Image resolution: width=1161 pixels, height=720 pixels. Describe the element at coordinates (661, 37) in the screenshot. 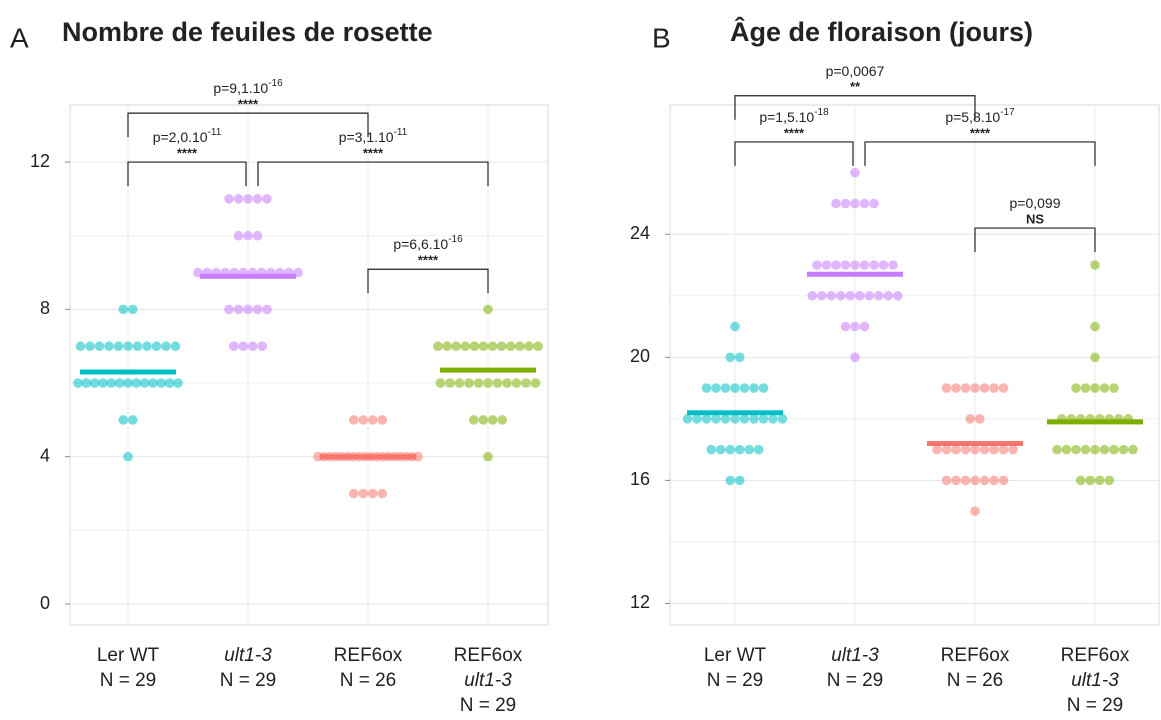

I see `panel-letter: B` at that location.